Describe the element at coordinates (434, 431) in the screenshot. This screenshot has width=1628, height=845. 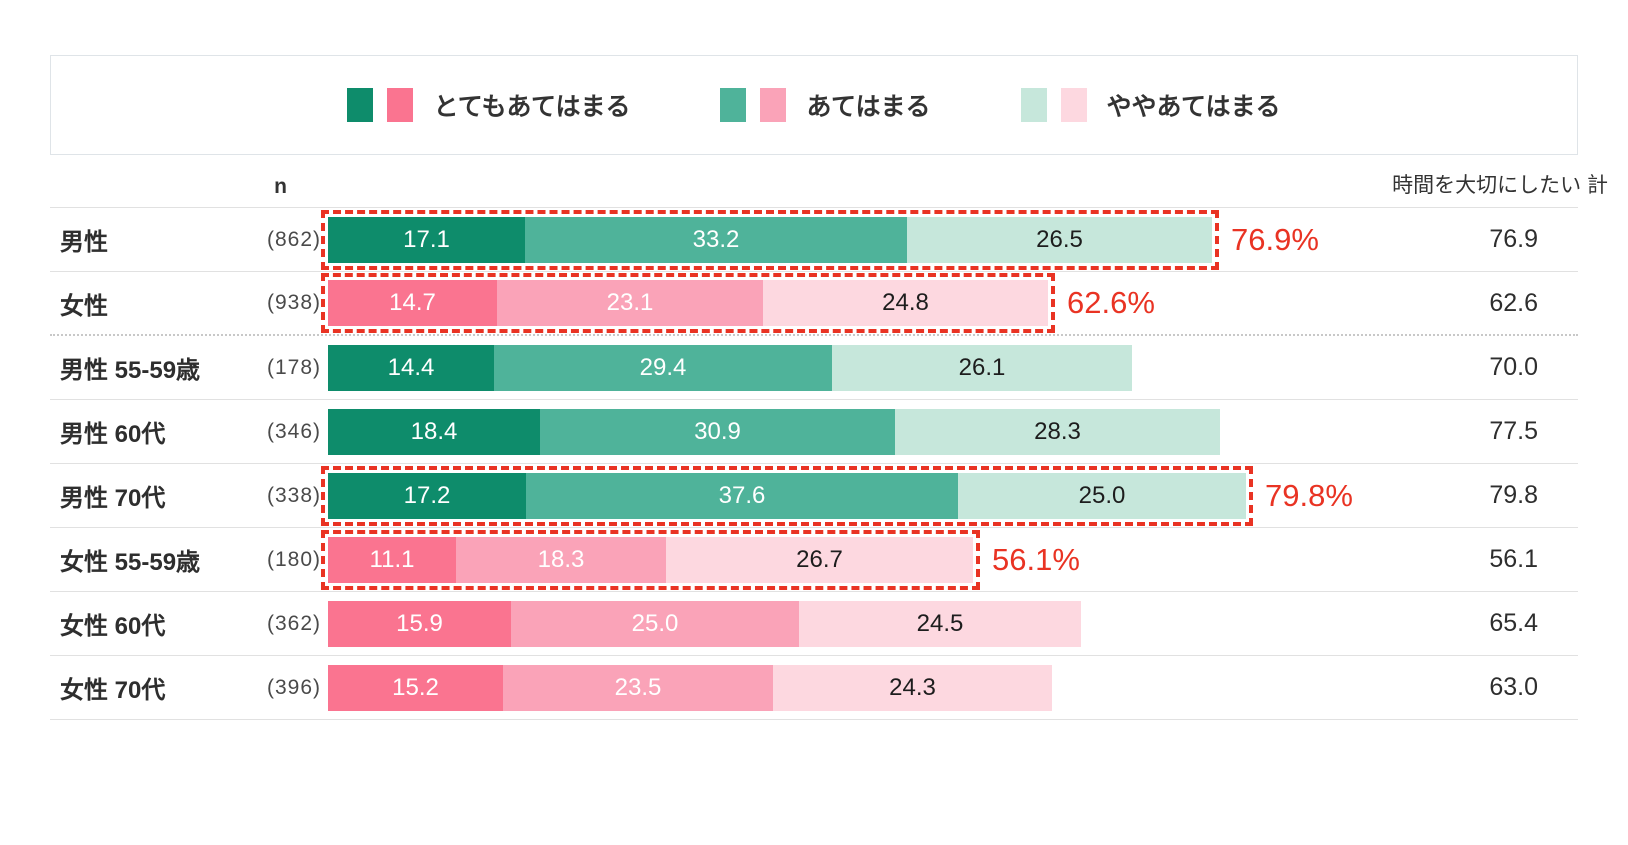
I see `bar-segment: 18.4` at that location.